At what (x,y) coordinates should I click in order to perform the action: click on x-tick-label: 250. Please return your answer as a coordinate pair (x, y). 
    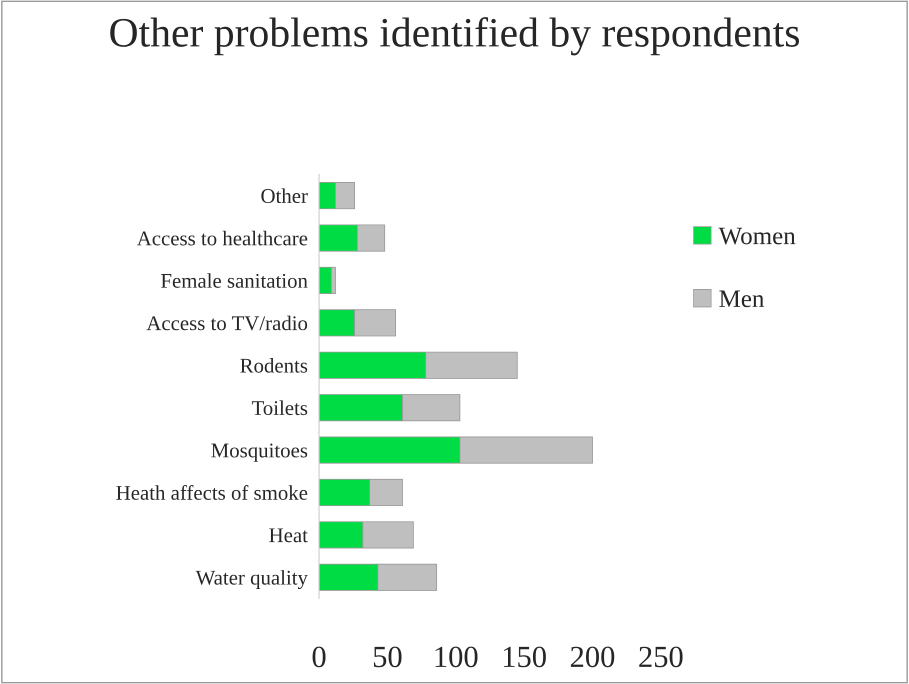
    Looking at the image, I should click on (661, 657).